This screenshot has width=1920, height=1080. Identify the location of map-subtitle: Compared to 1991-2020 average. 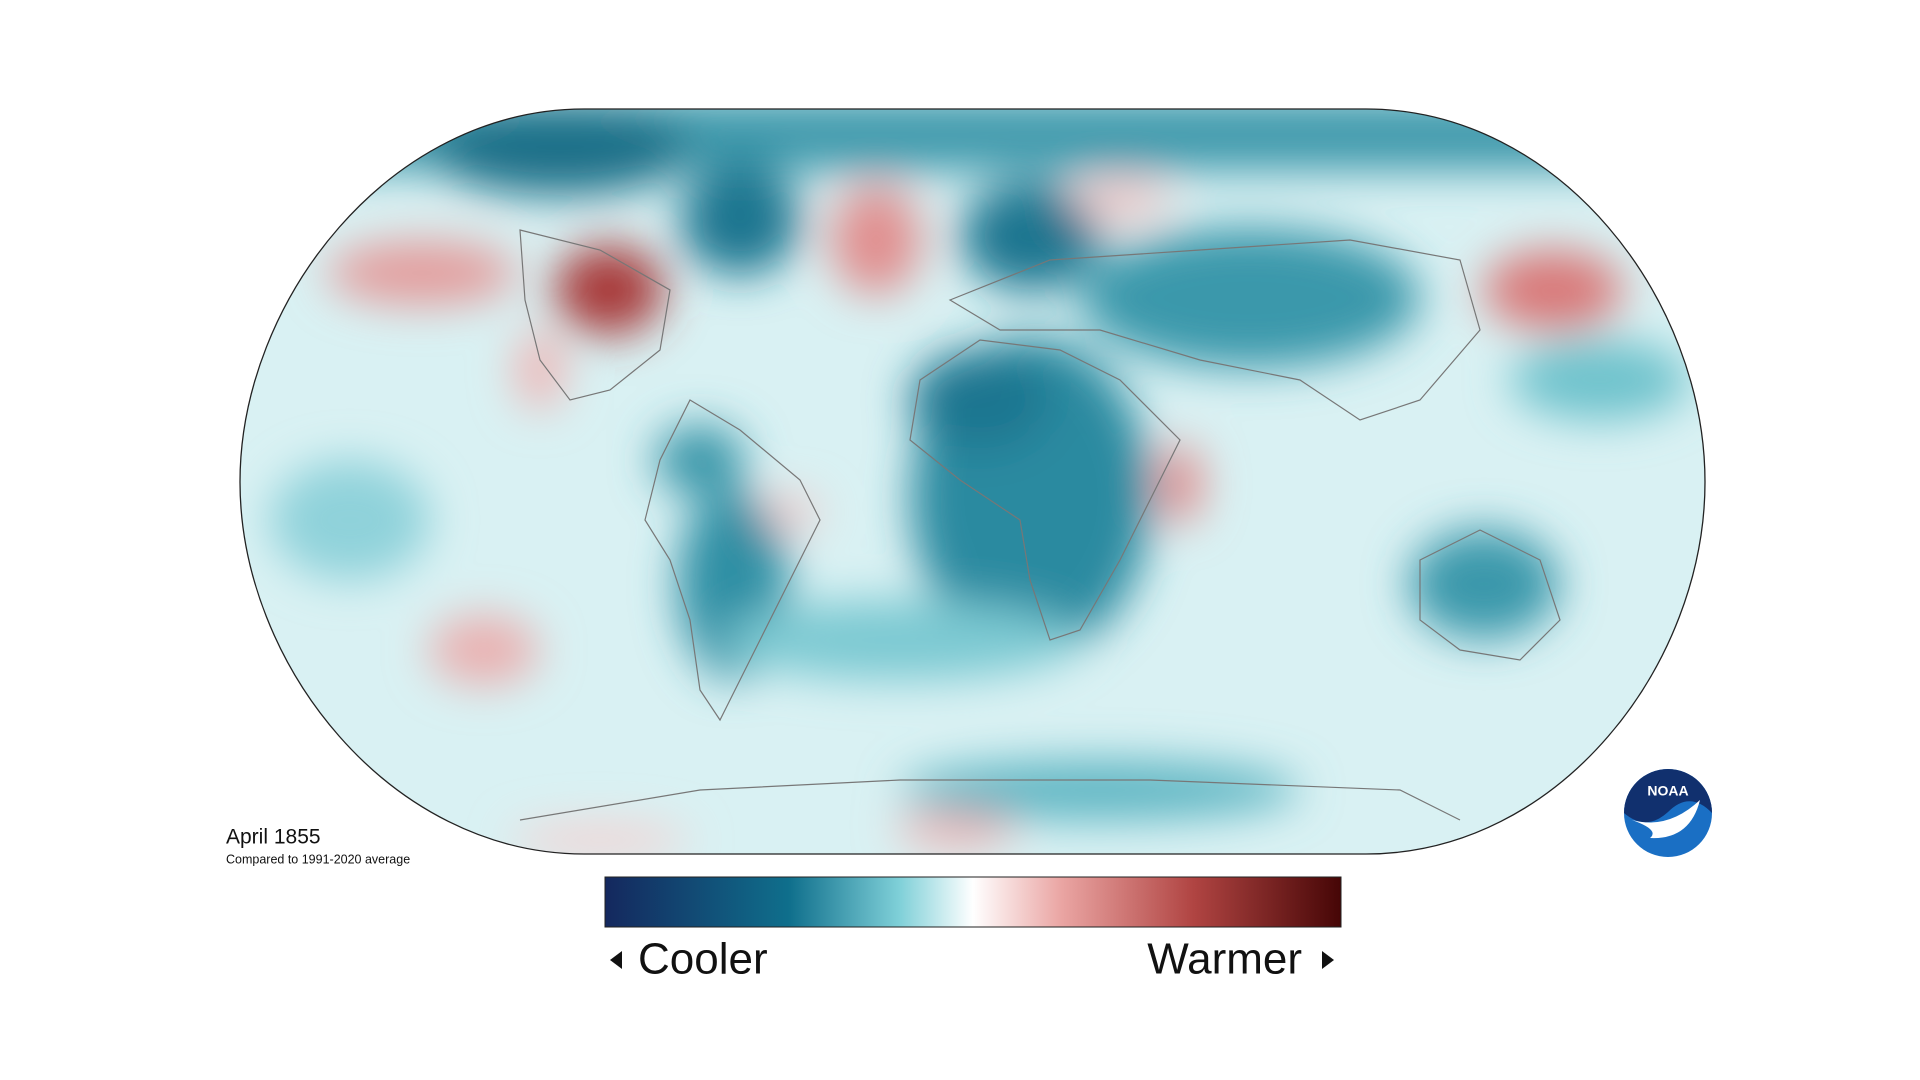
(318, 859).